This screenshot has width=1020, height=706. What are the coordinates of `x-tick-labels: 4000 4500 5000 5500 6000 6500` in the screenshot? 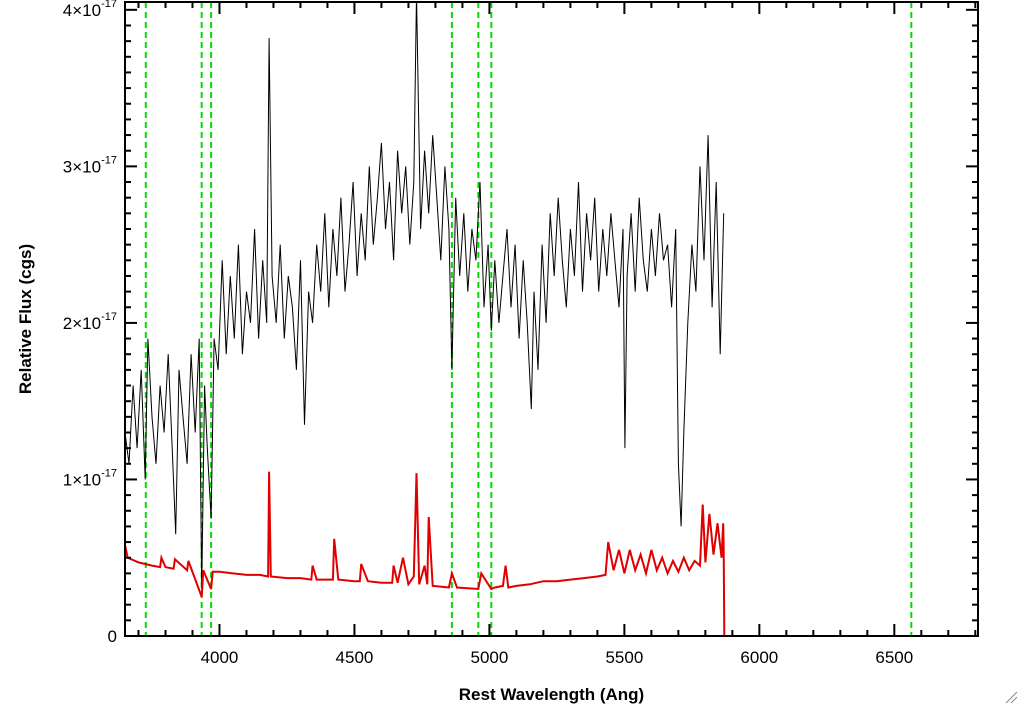 It's located at (557, 657).